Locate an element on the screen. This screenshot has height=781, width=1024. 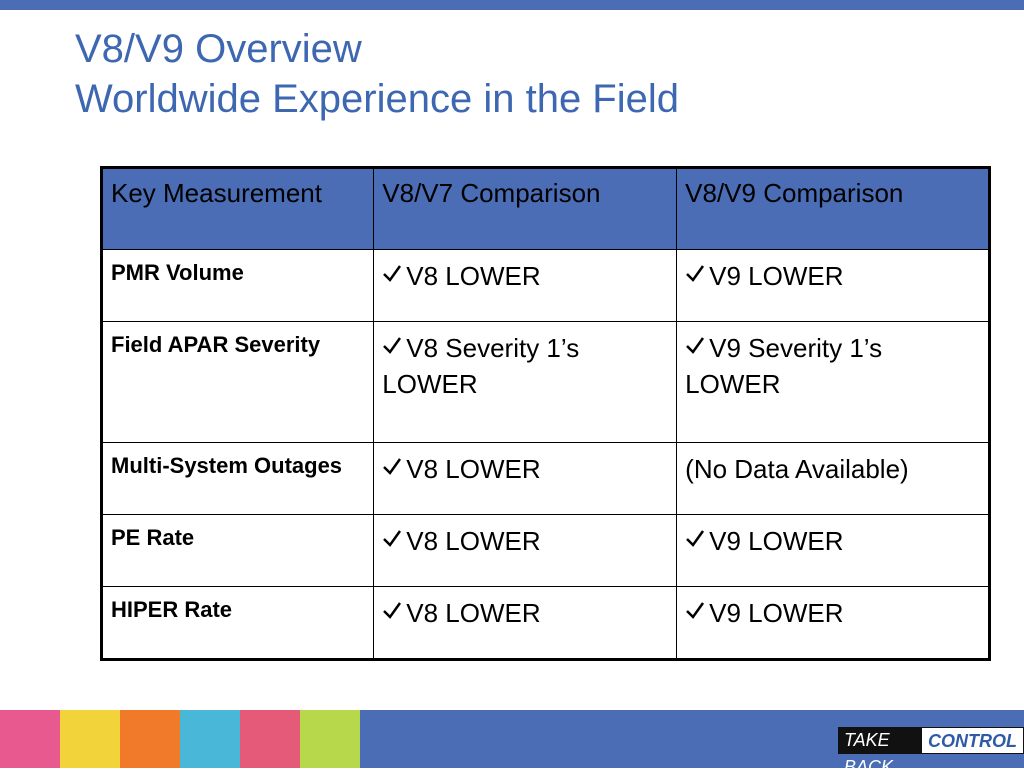
photo-strip is located at coordinates (180, 739).